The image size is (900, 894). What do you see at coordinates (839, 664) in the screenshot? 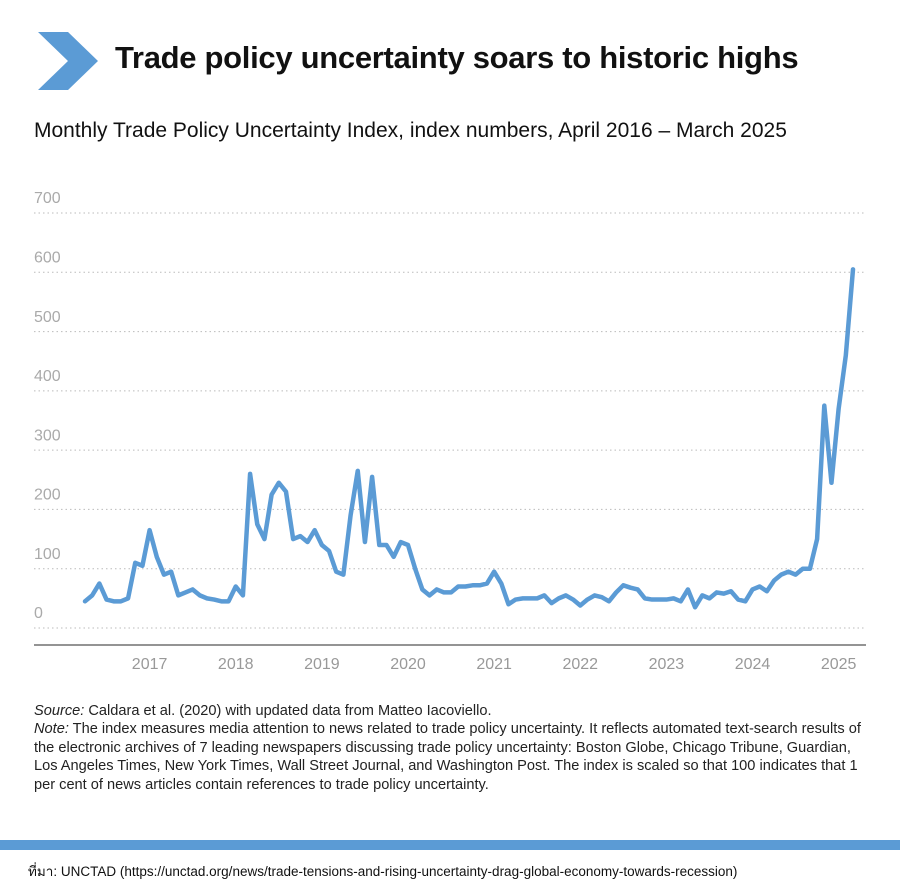
I see `x-tick-label: 2025` at bounding box center [839, 664].